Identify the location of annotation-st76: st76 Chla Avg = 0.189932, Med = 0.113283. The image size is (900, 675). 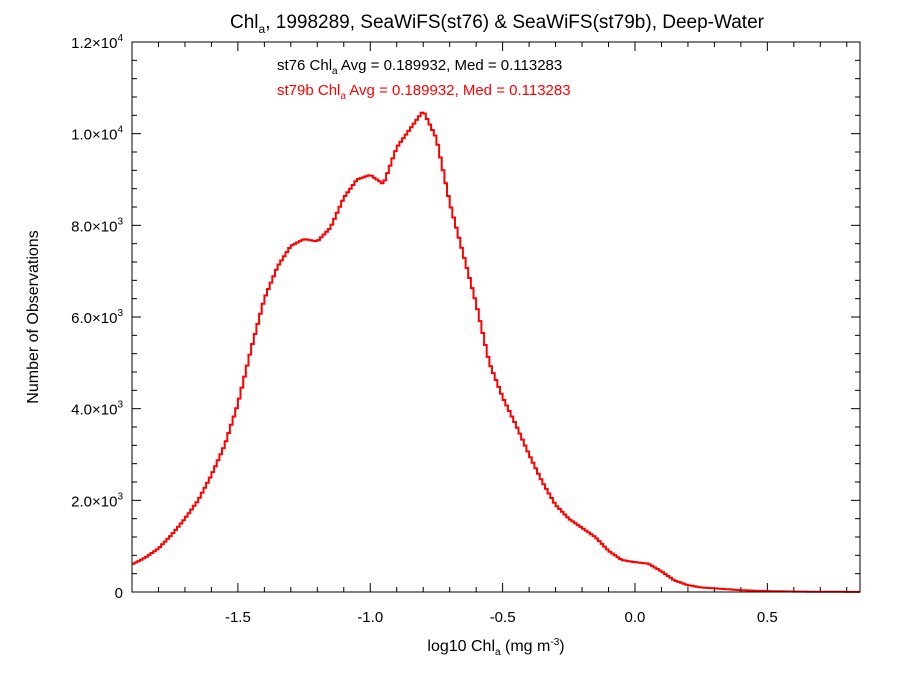
(419, 67).